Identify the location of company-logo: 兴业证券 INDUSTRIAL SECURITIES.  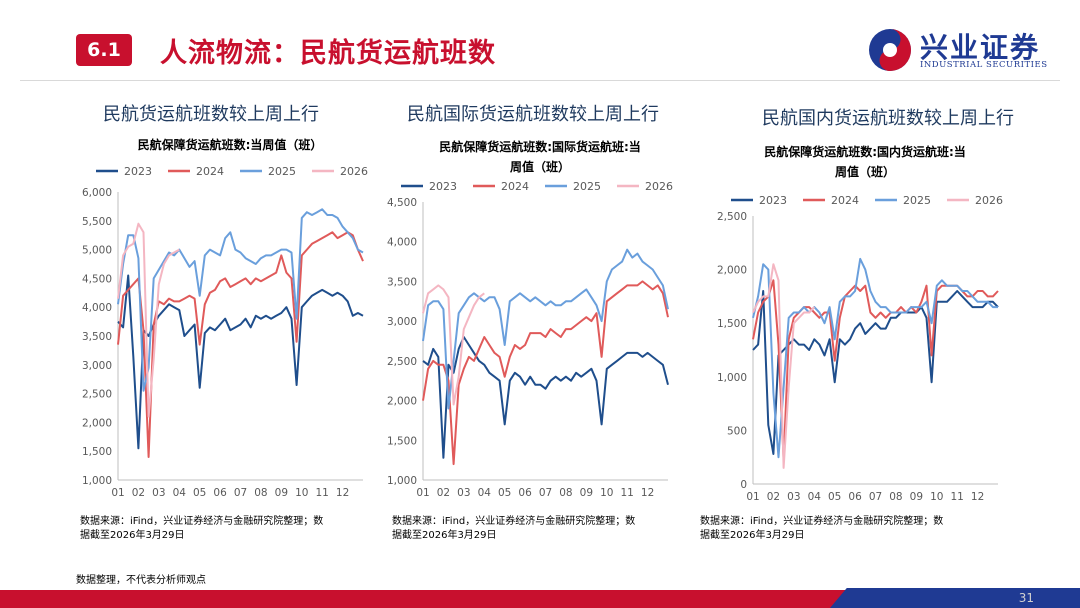
(964, 50).